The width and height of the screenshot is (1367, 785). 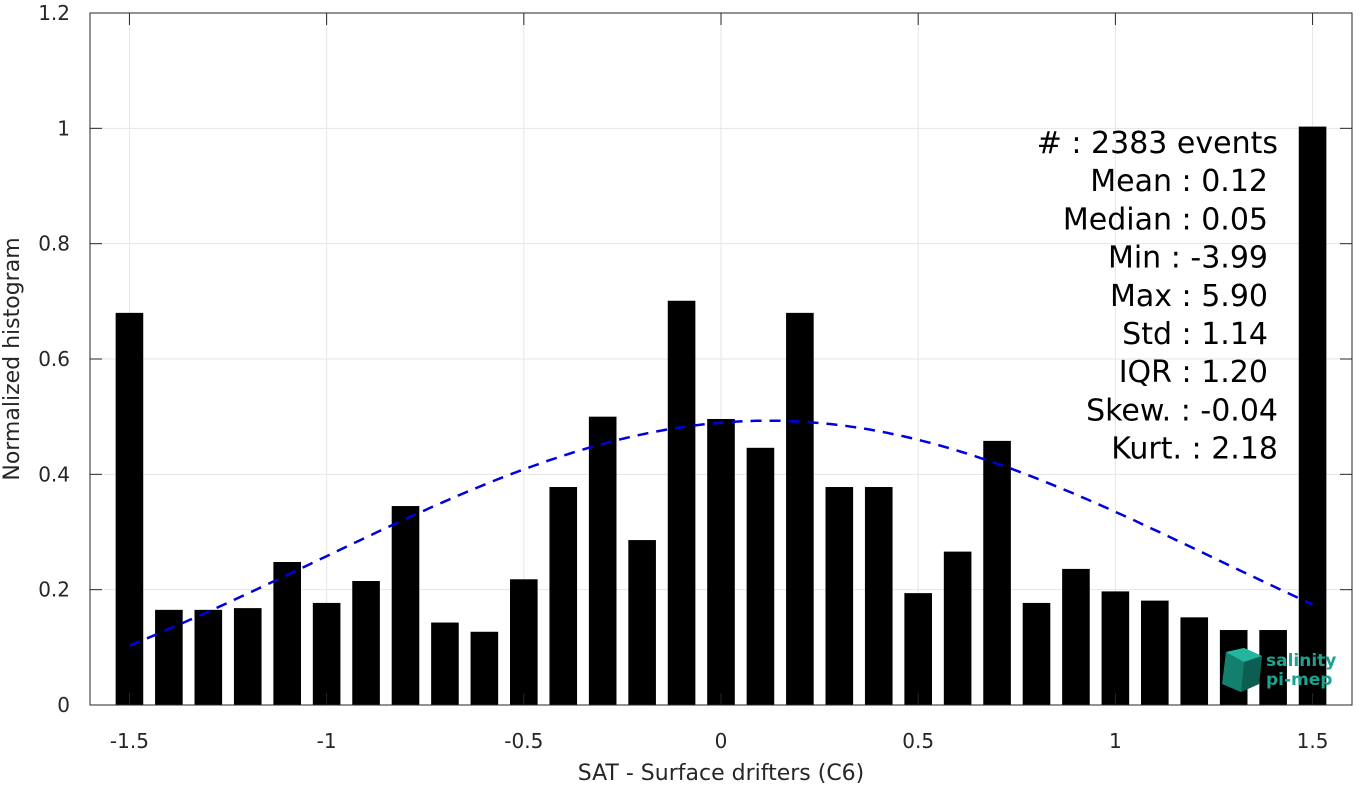 I want to click on logo-text-salinity: salinity, so click(x=1301, y=661).